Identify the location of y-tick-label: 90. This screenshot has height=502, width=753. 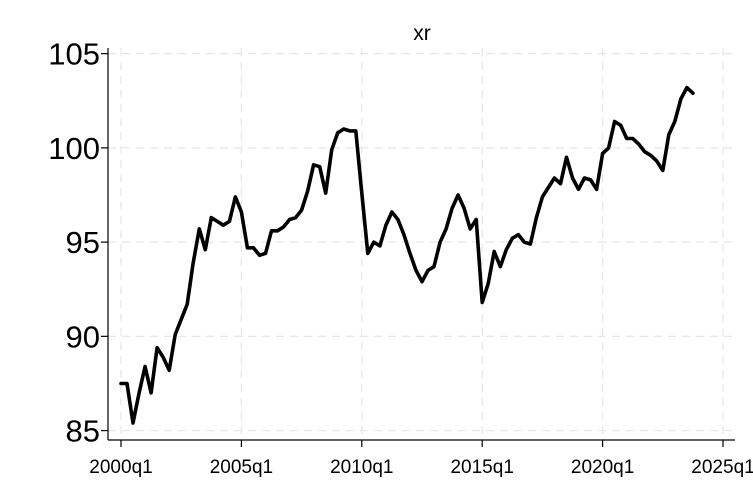
(83, 336).